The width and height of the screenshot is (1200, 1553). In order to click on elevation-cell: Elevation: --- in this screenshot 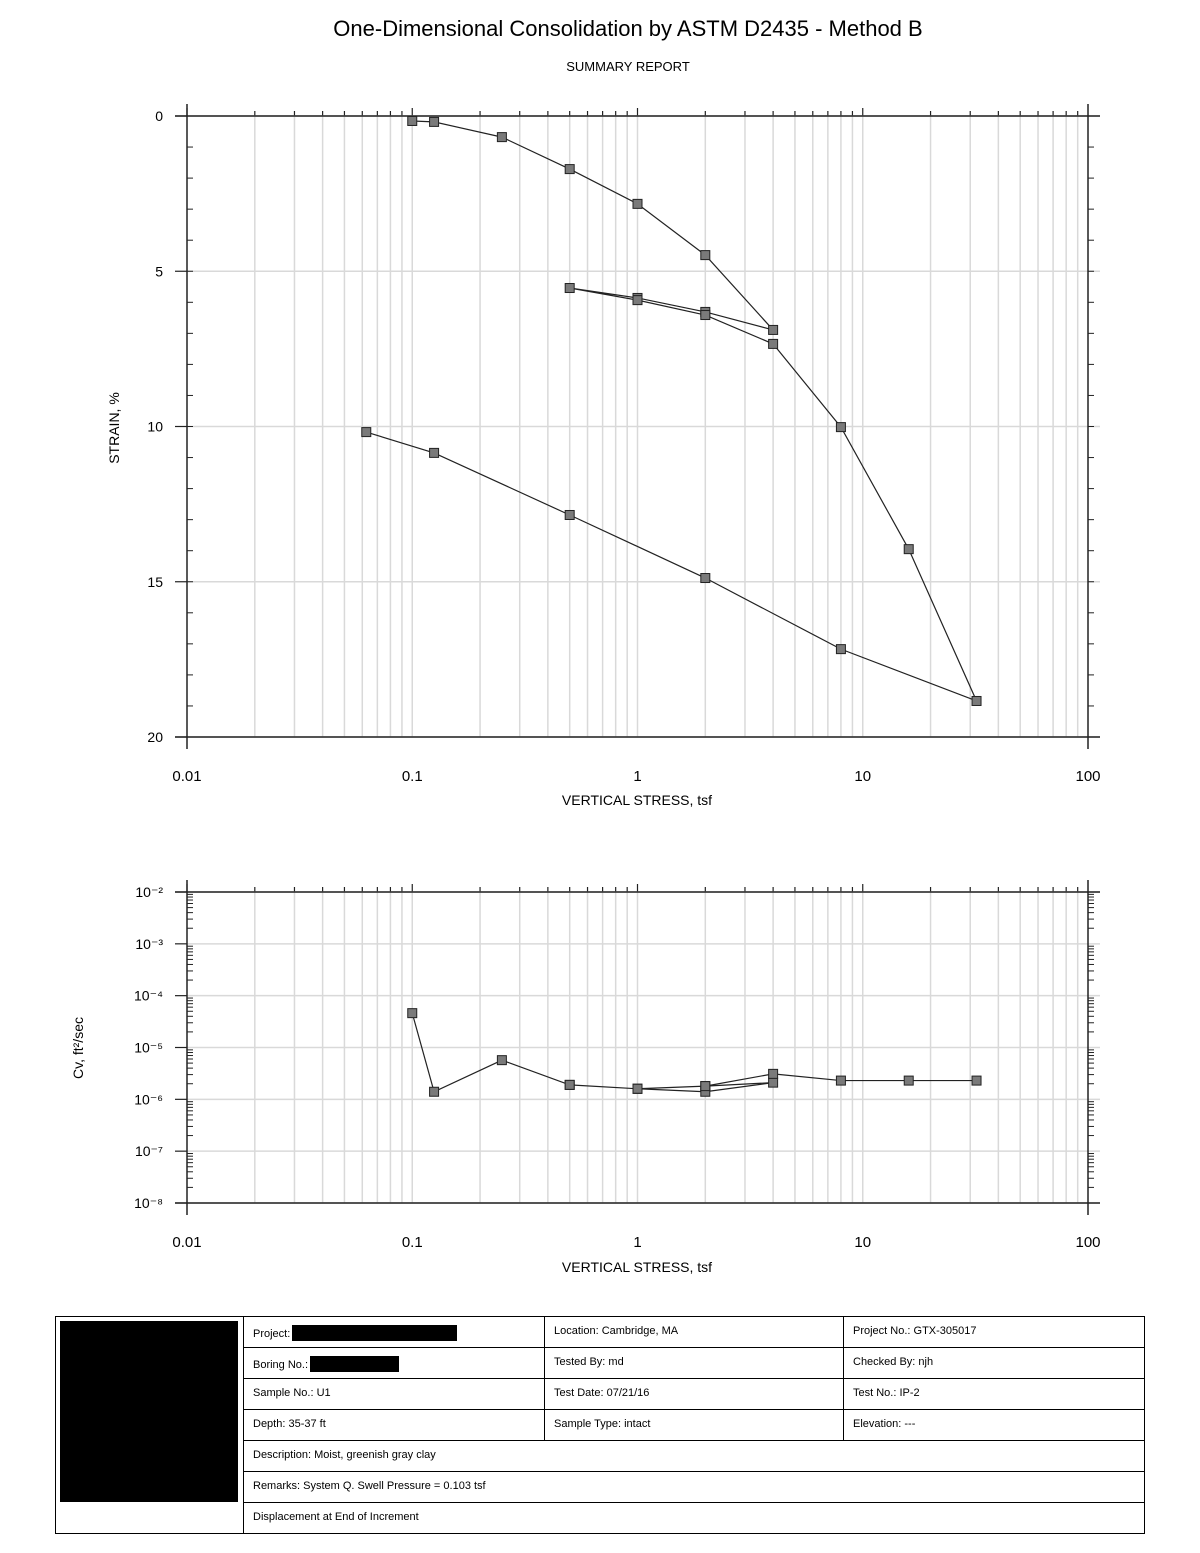, I will do `click(884, 1424)`.